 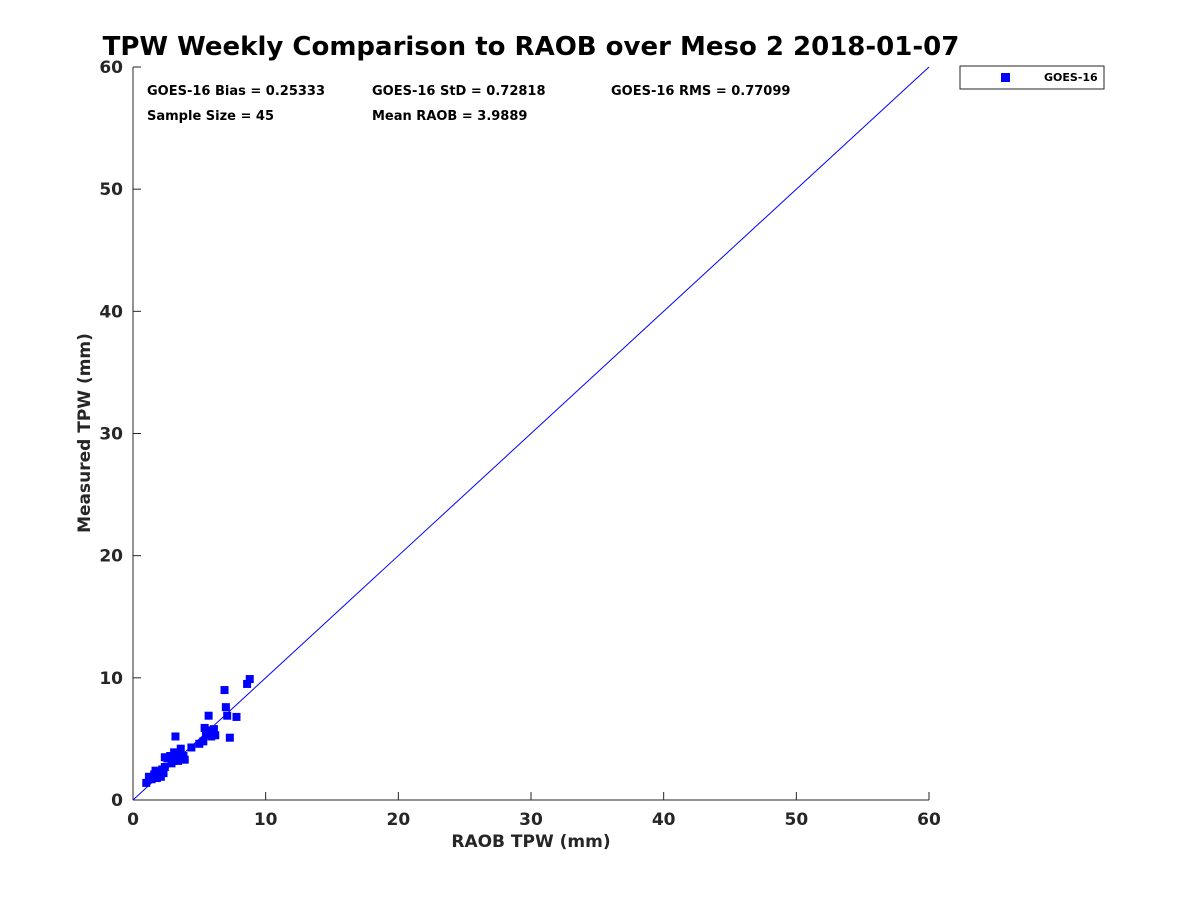 What do you see at coordinates (210, 116) in the screenshot?
I see `stat-sample-size: Sample Size = 45` at bounding box center [210, 116].